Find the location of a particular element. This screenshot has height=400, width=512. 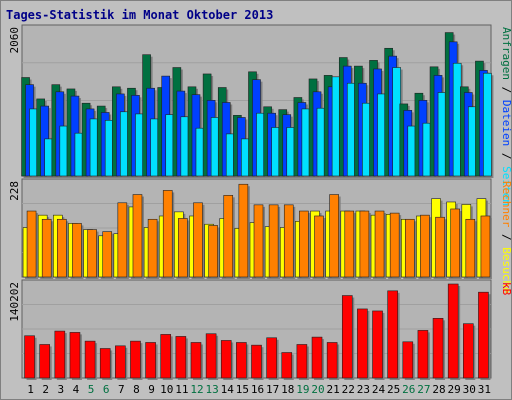

x-tick-label-day-29: 29 is located at coordinates (454, 389).